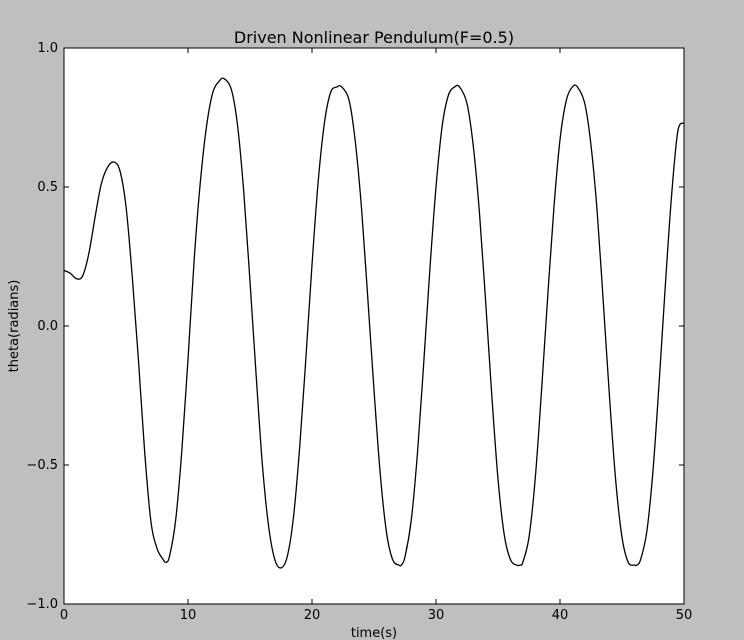 The width and height of the screenshot is (744, 640). What do you see at coordinates (47, 326) in the screenshot?
I see `y-tick-label: 0.0` at bounding box center [47, 326].